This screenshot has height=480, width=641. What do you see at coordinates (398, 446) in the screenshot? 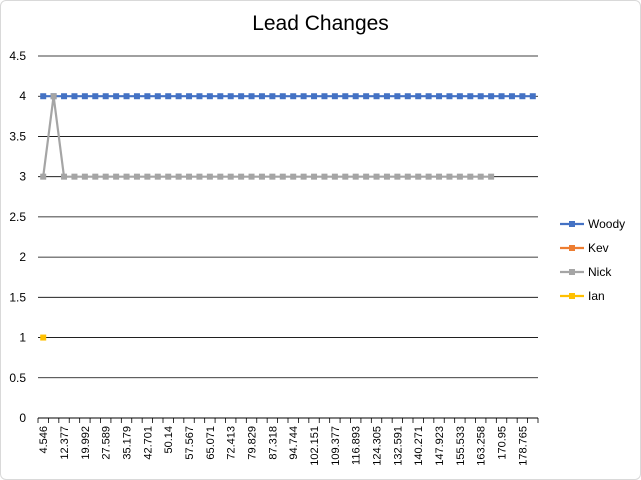
I see `x-tick-label: 132.591` at bounding box center [398, 446].